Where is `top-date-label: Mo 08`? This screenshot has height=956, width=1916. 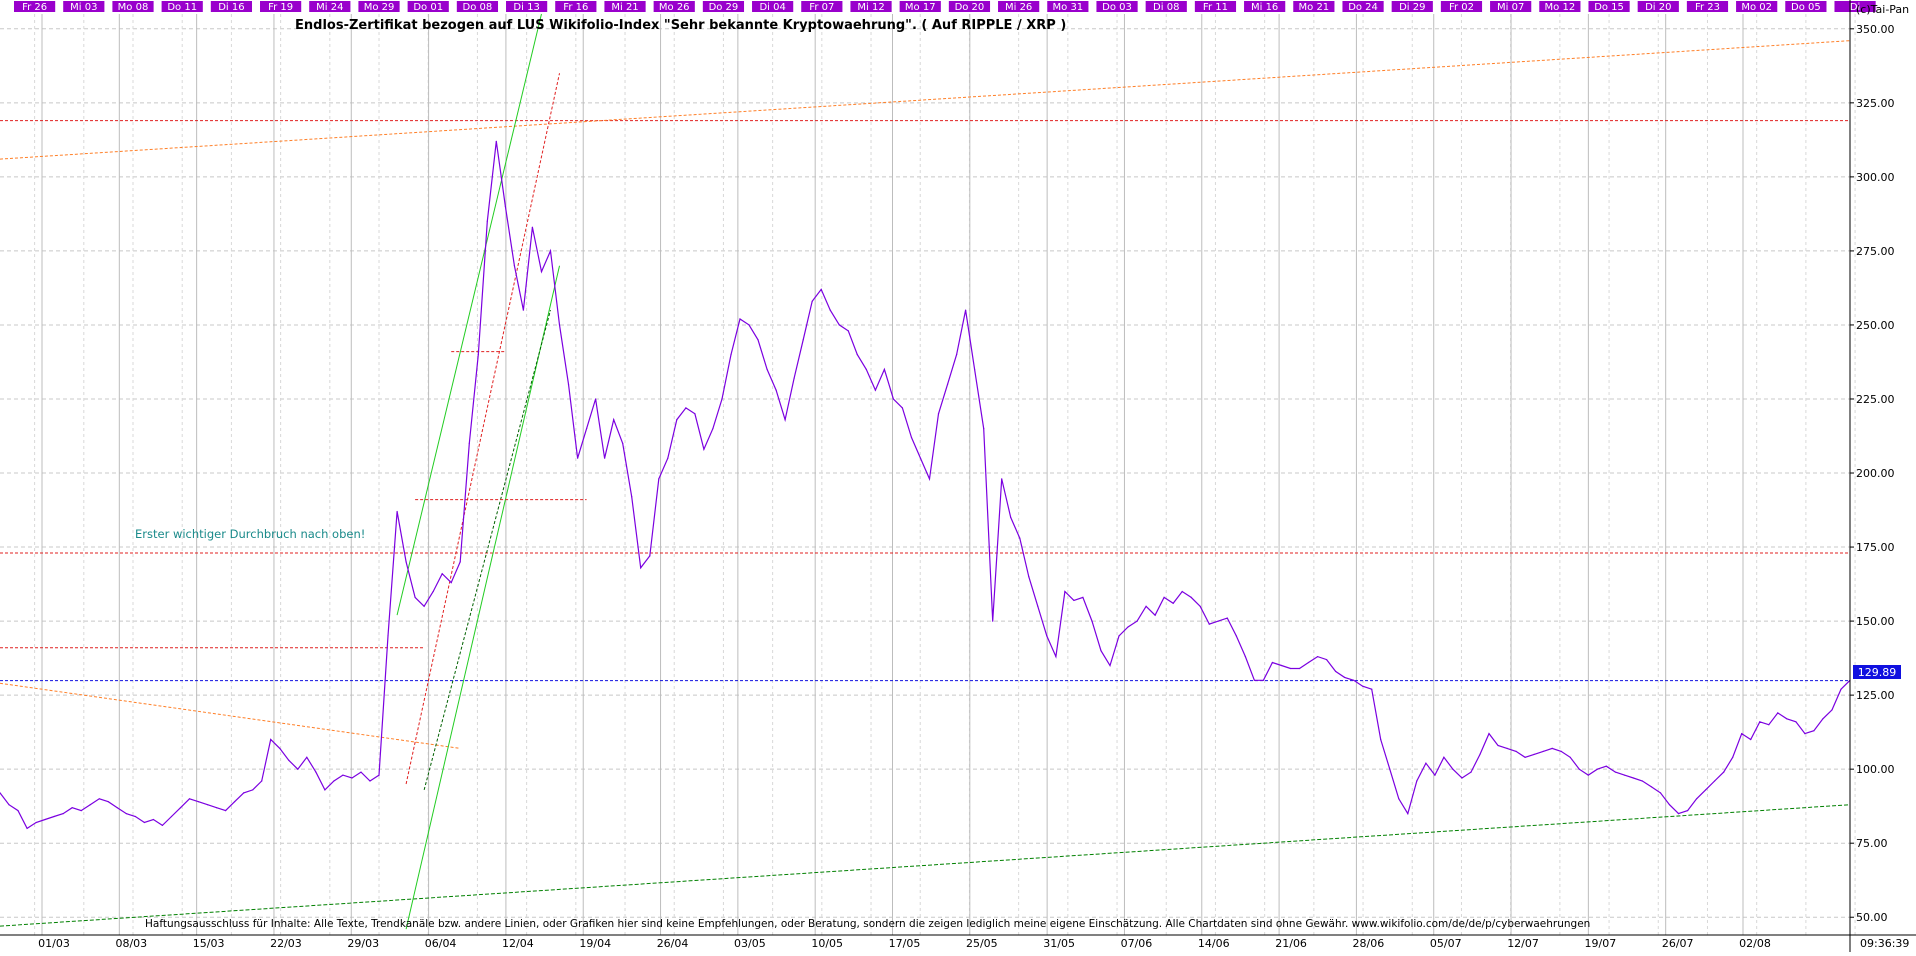
top-date-label: Mo 08 is located at coordinates (133, 7).